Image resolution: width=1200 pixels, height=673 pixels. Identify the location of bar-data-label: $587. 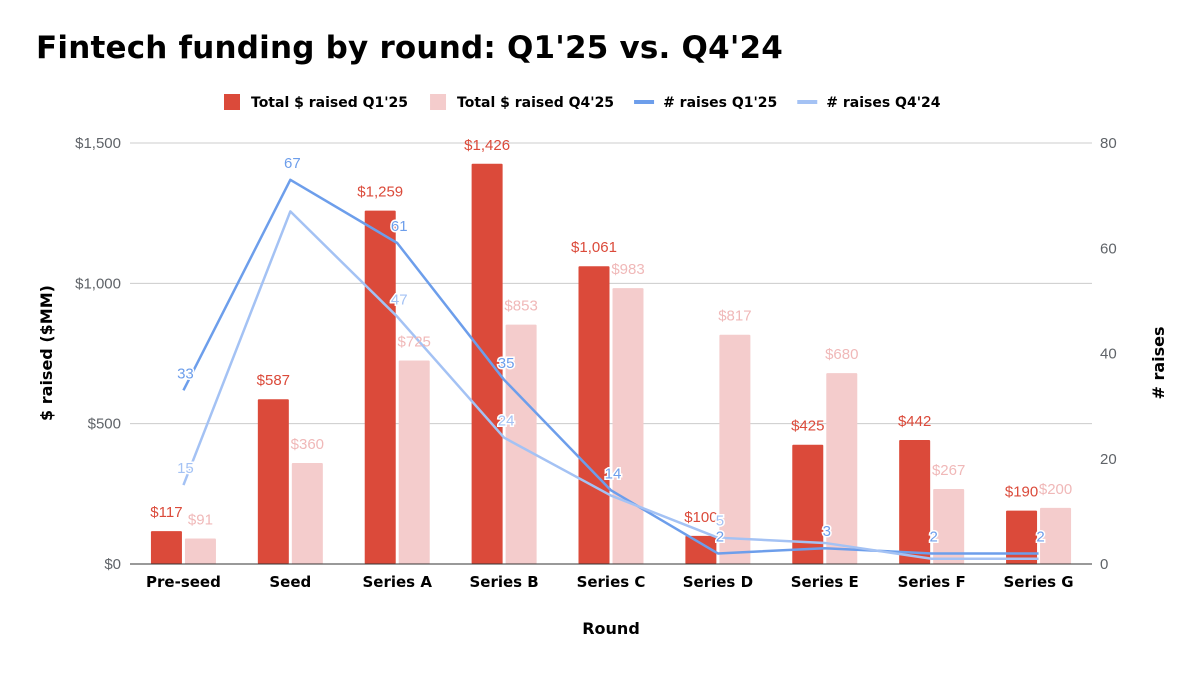
(273, 380).